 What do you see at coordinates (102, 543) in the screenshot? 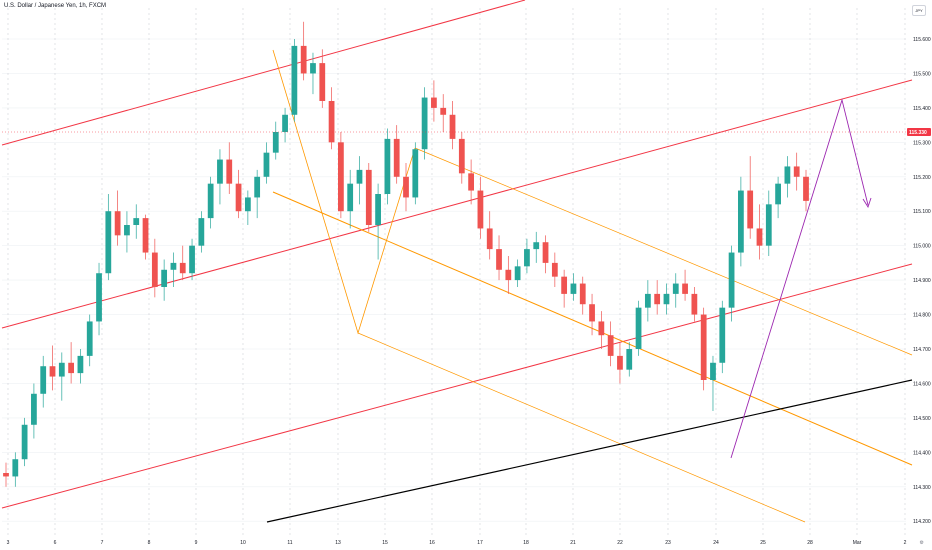
I see `time-tick-label: 7` at bounding box center [102, 543].